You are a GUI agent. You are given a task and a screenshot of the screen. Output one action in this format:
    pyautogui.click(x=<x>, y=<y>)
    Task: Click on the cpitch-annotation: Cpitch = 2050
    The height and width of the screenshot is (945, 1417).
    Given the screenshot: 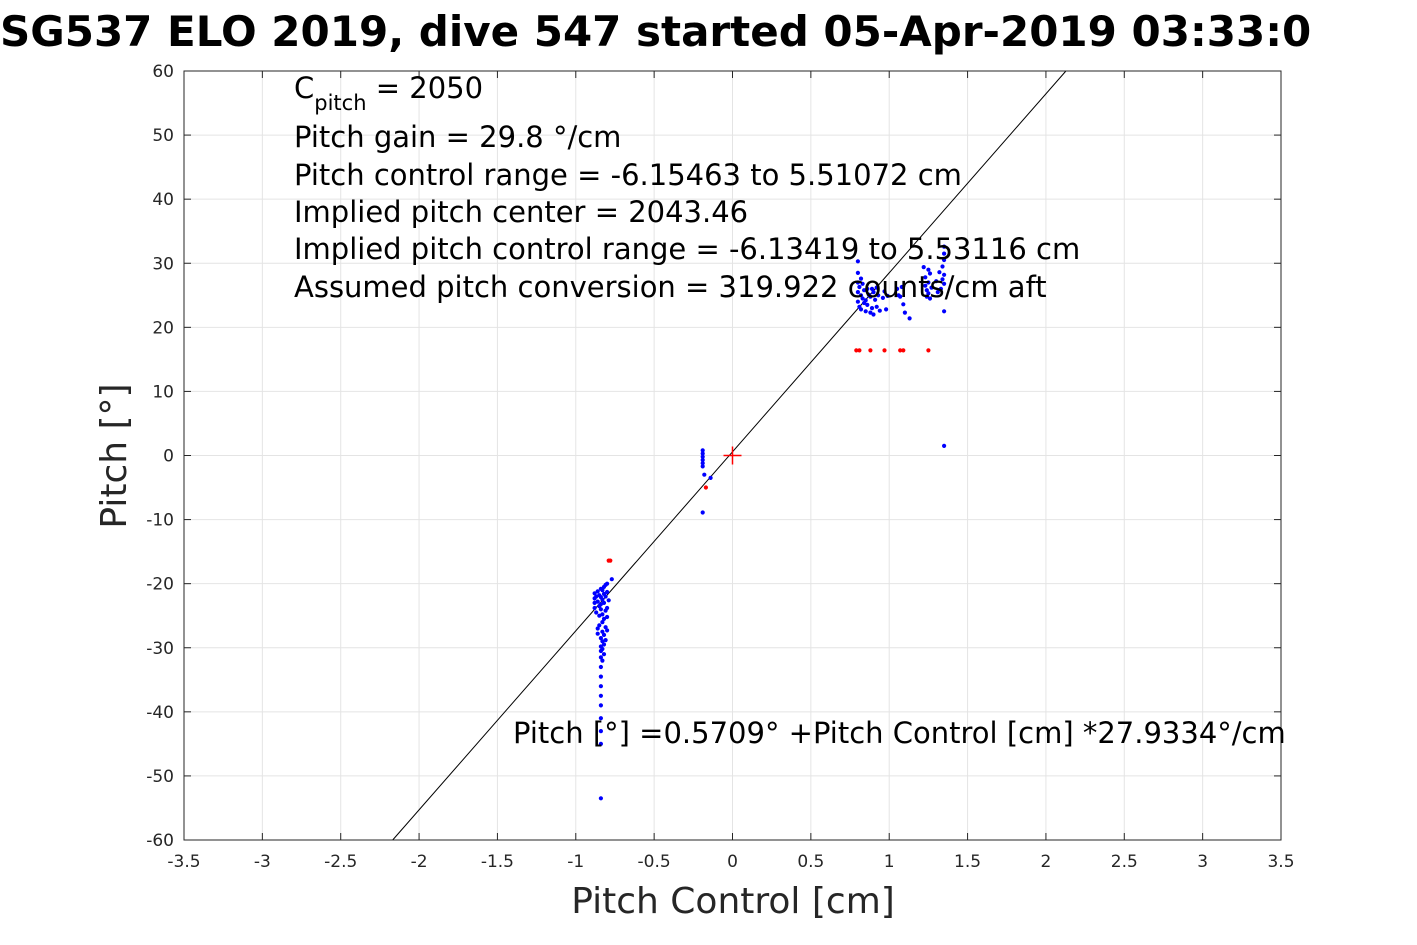 What is the action you would take?
    pyautogui.click(x=388, y=93)
    